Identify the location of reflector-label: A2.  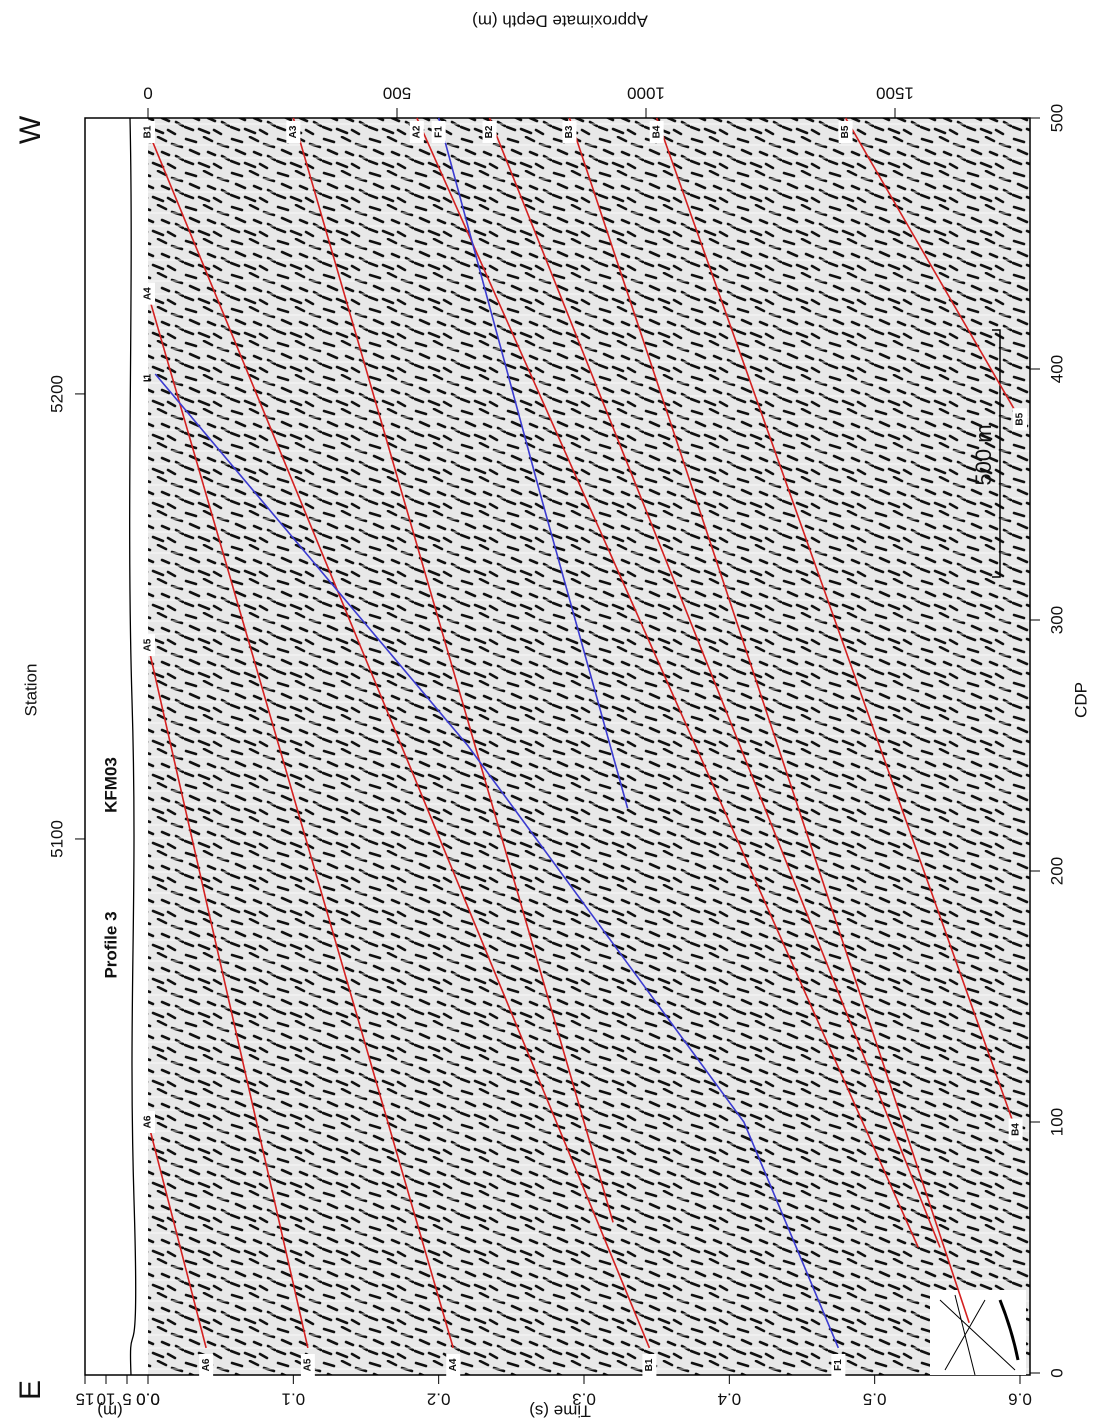
(417, 131).